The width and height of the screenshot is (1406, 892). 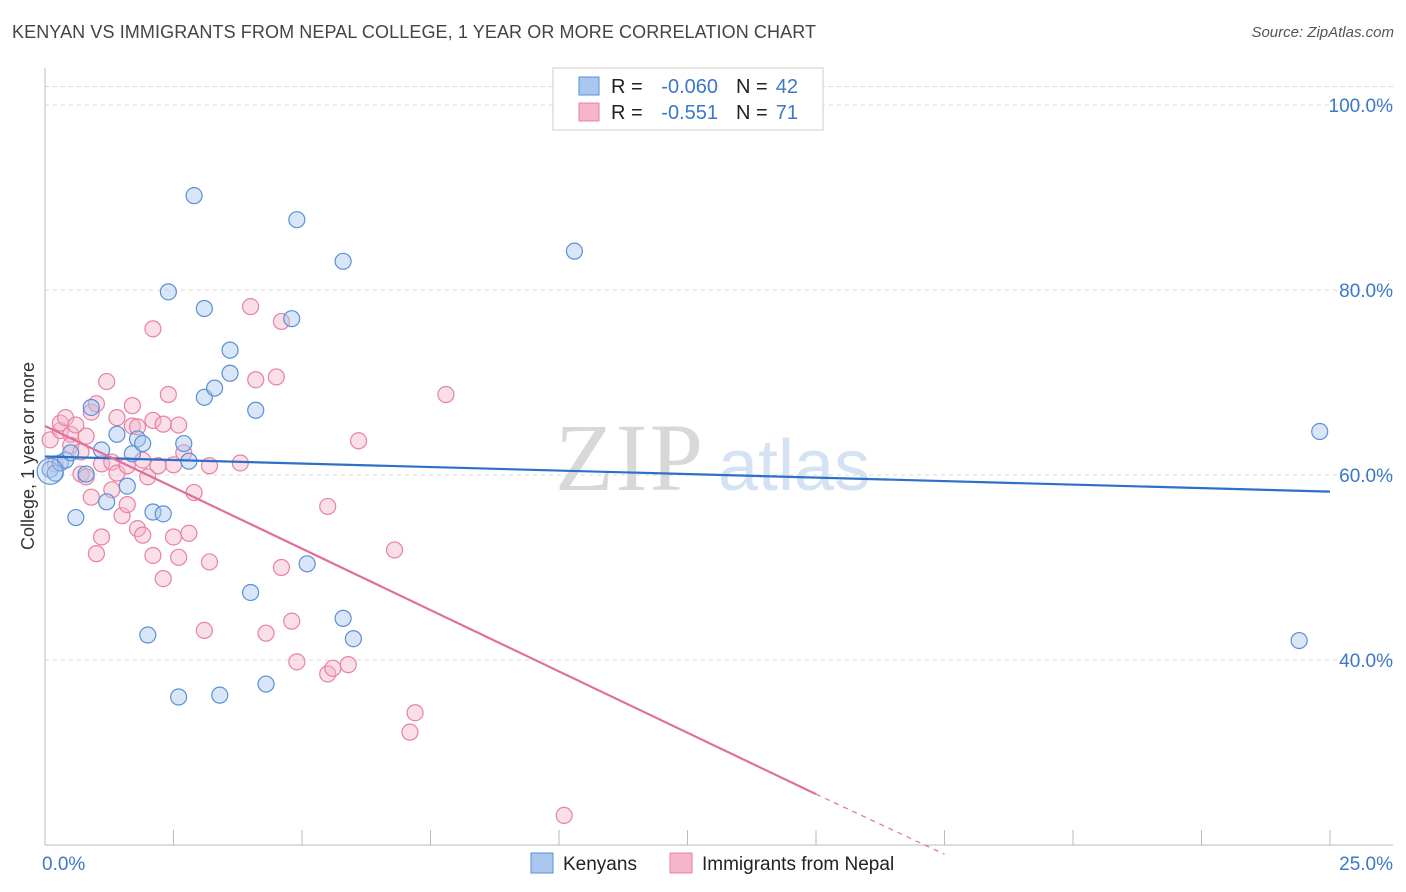 What do you see at coordinates (752, 113) in the screenshot?
I see `legend-n-label-nepal: N =` at bounding box center [752, 113].